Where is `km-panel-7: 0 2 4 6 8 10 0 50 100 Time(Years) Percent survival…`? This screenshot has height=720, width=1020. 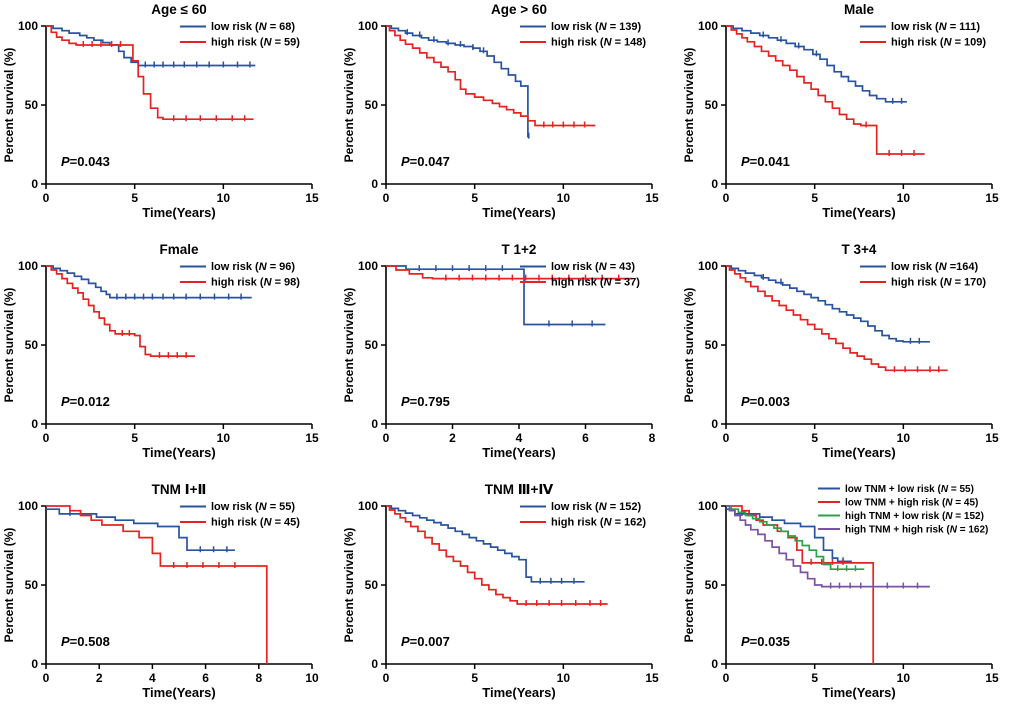 km-panel-7: 0 2 4 6 8 10 0 50 100 Time(Years) Percent survival… is located at coordinates (170, 600).